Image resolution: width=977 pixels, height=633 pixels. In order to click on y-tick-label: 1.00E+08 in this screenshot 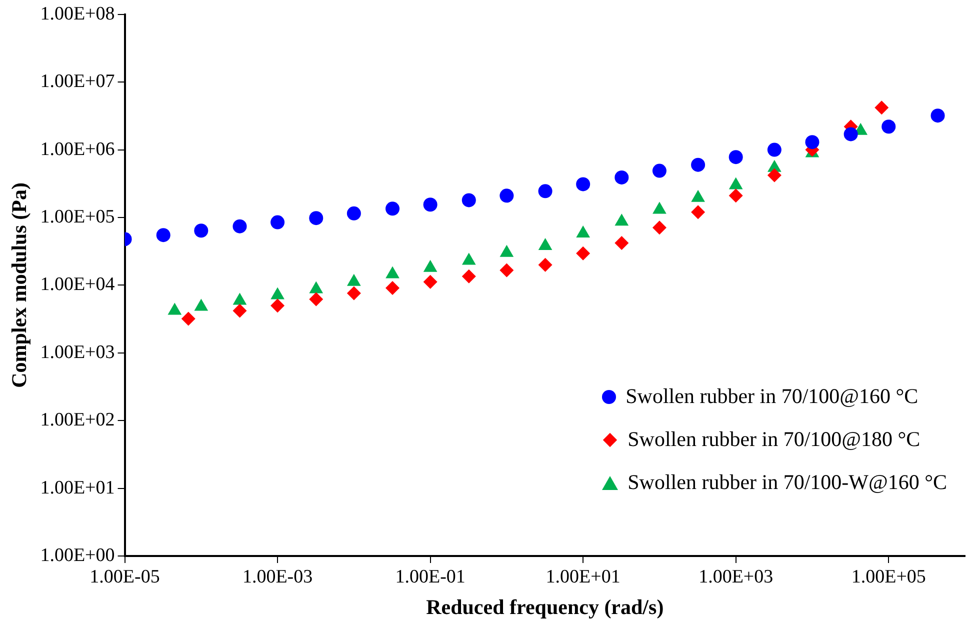, I will do `click(77, 13)`.